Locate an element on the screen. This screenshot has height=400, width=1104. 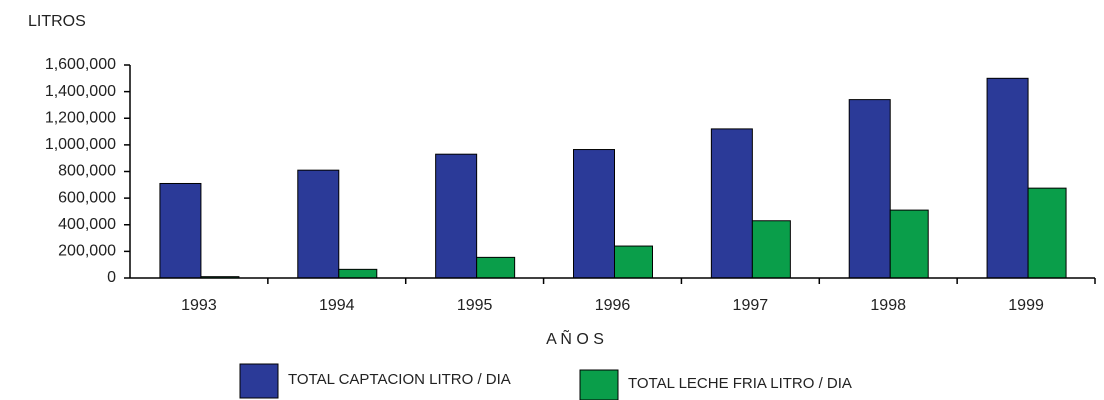
y-tick-label: 600,000 is located at coordinates (87, 197).